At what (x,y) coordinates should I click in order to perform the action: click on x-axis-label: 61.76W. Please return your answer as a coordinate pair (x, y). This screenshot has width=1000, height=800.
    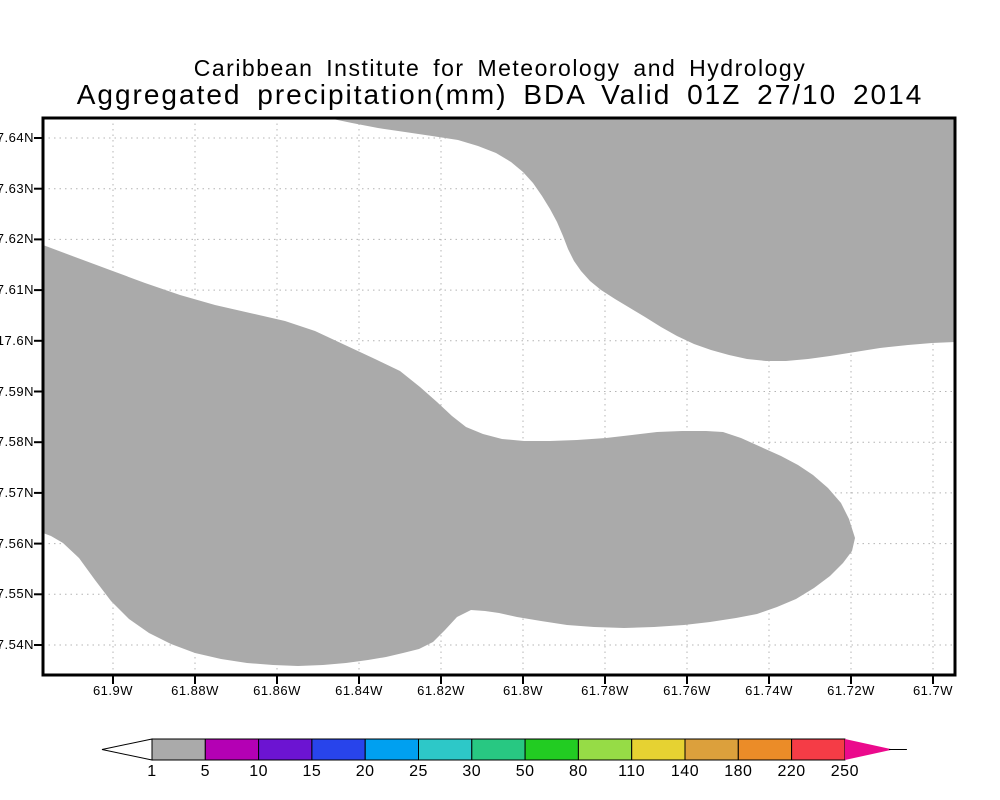
    Looking at the image, I should click on (687, 690).